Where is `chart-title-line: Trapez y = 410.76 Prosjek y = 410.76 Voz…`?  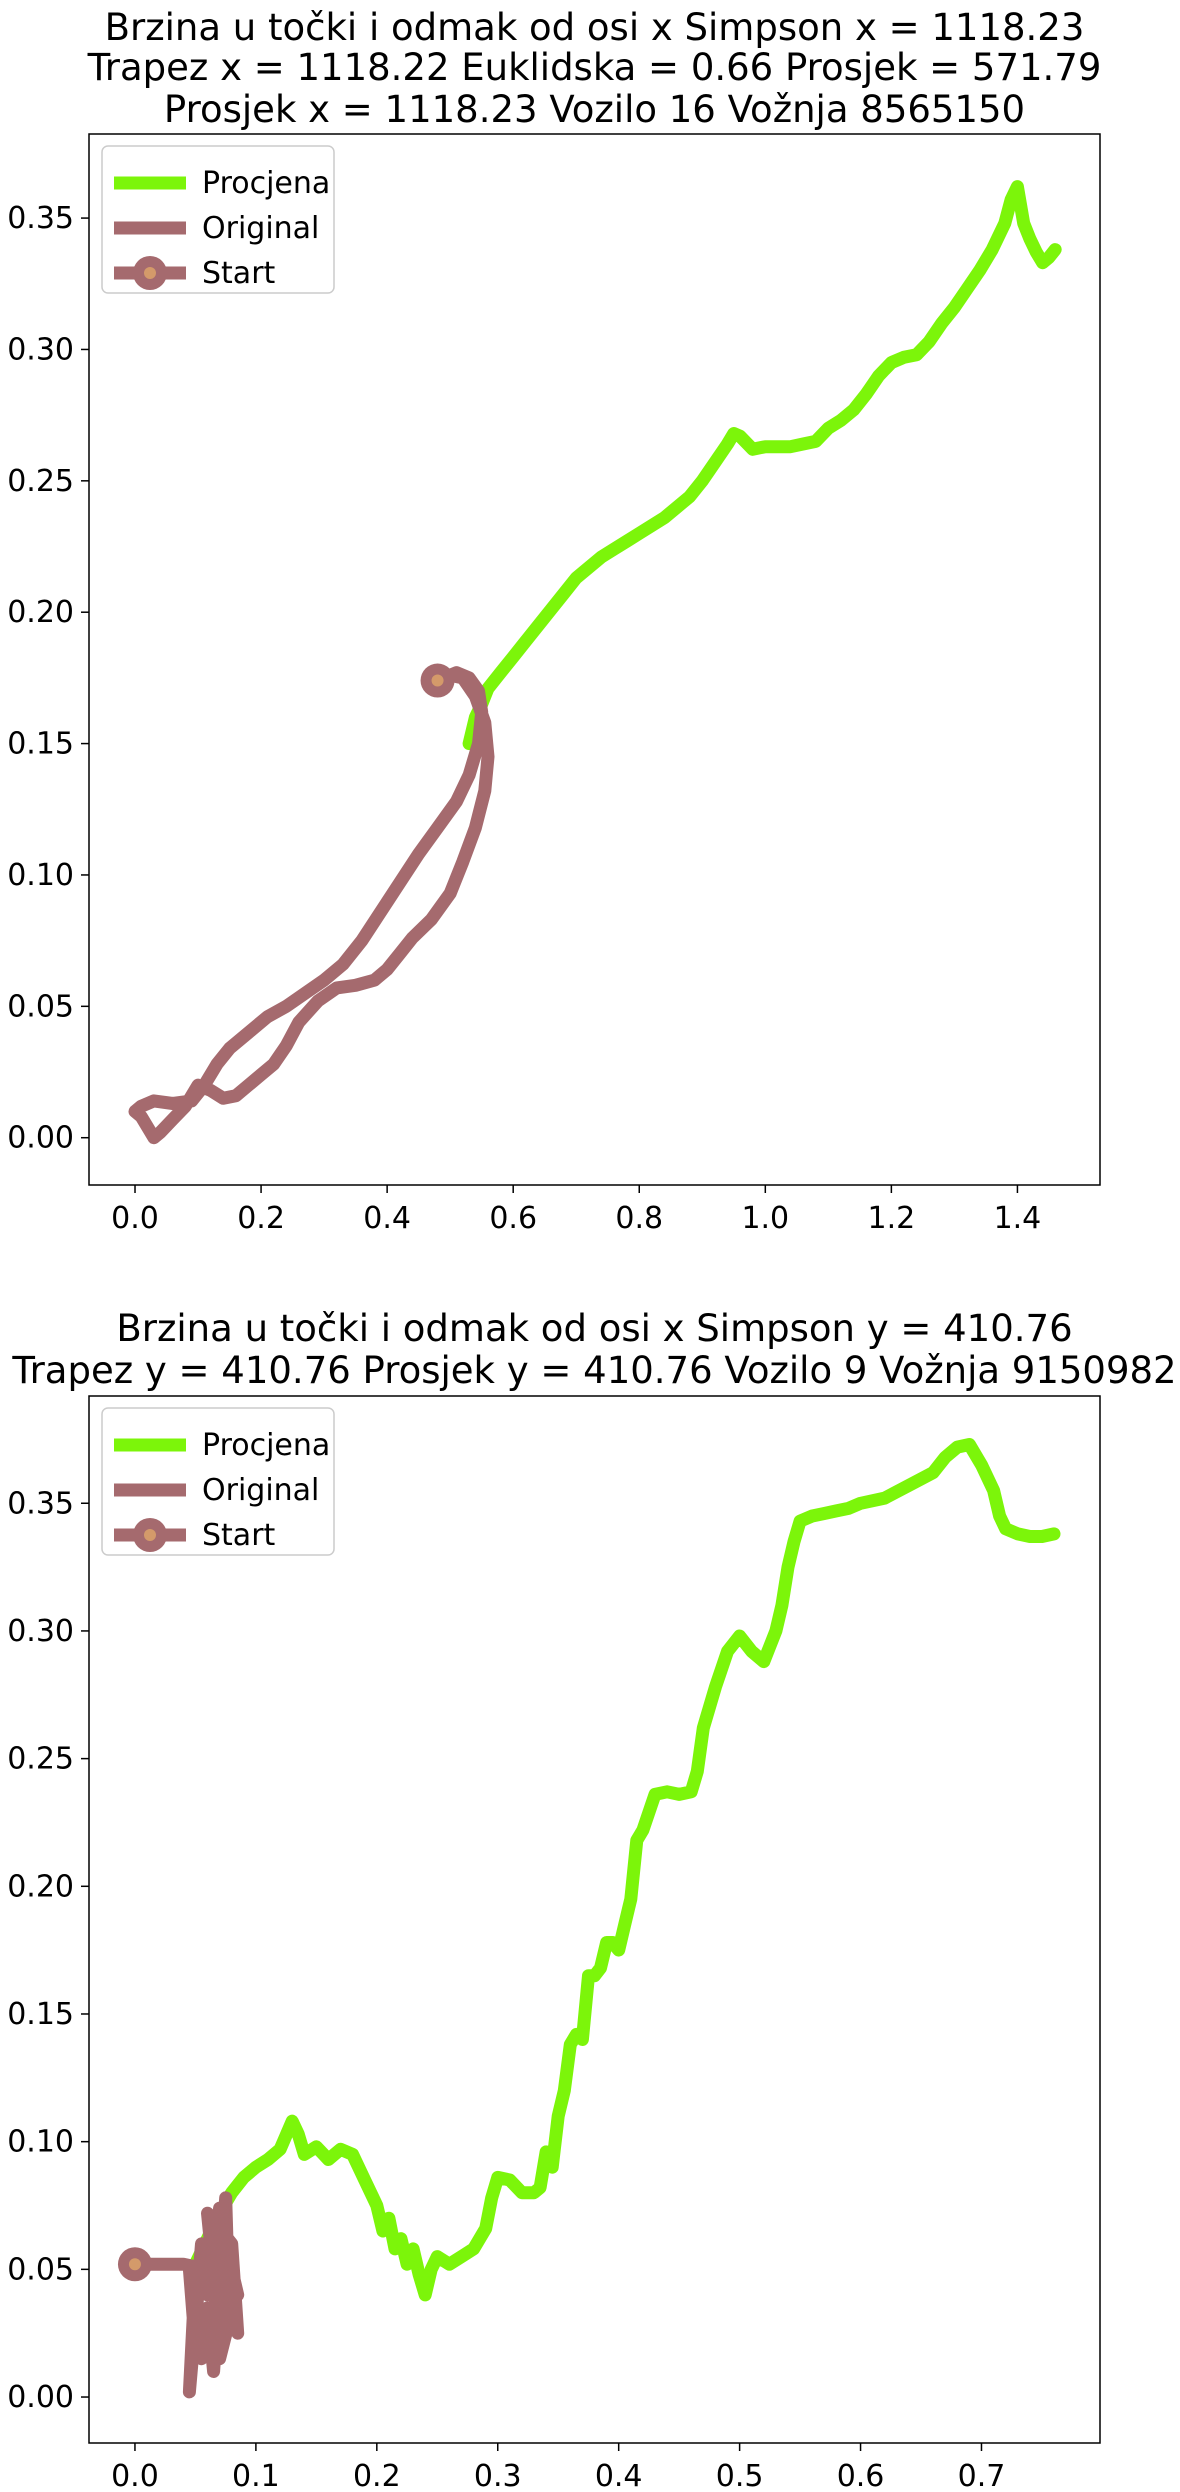
chart-title-line: Trapez y = 410.76 Prosjek y = 410.76 Voz… is located at coordinates (593, 1370).